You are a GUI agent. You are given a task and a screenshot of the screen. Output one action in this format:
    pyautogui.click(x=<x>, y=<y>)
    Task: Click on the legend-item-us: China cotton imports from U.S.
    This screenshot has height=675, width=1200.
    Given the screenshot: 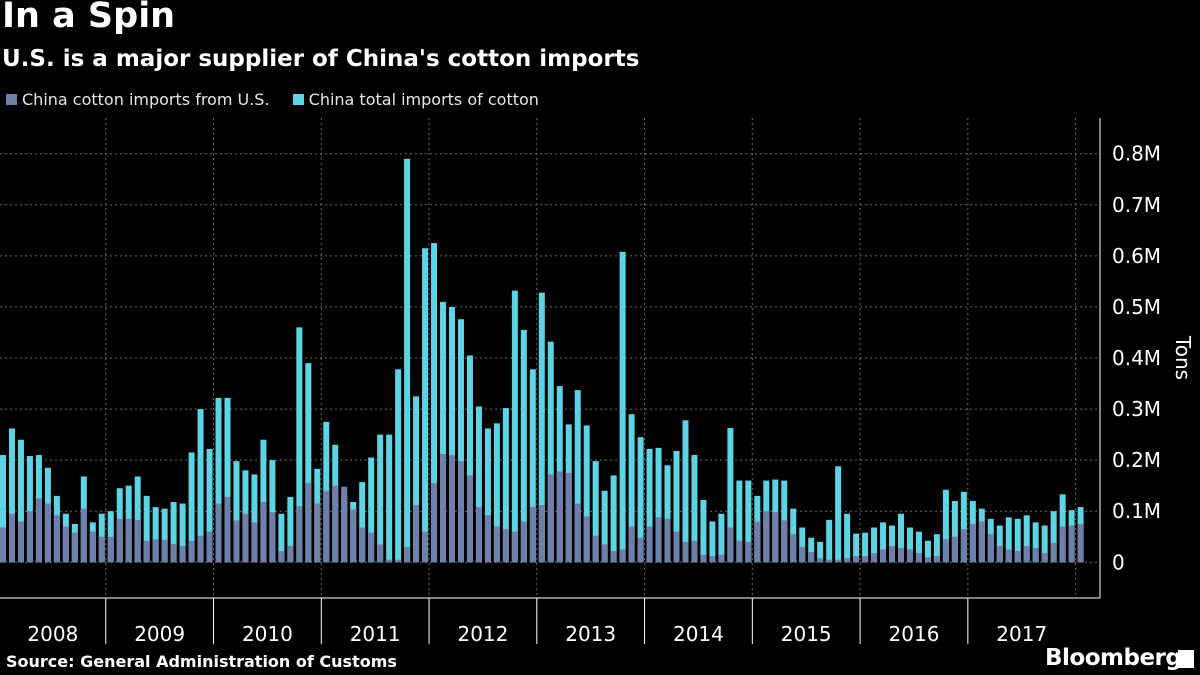 What is the action you would take?
    pyautogui.click(x=138, y=99)
    